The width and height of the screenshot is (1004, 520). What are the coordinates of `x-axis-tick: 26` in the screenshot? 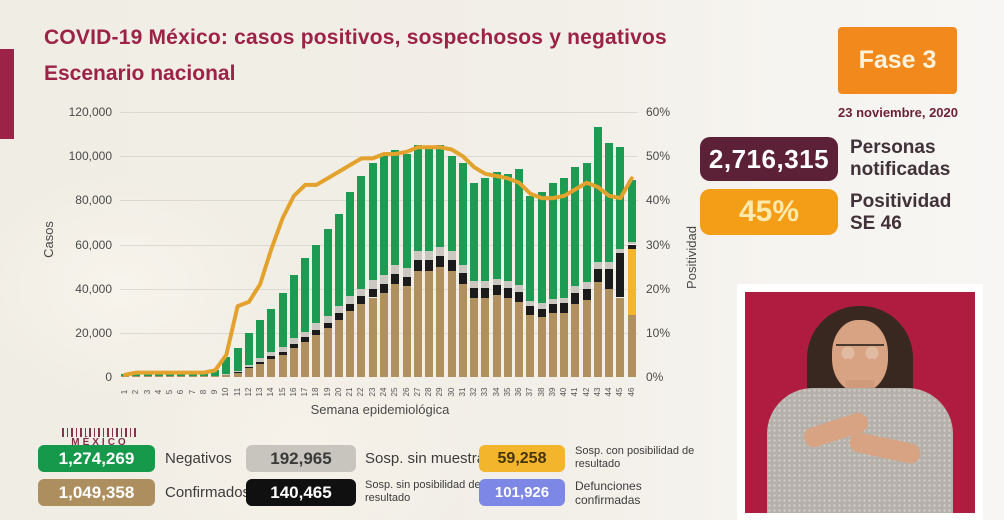 It's located at (406, 392).